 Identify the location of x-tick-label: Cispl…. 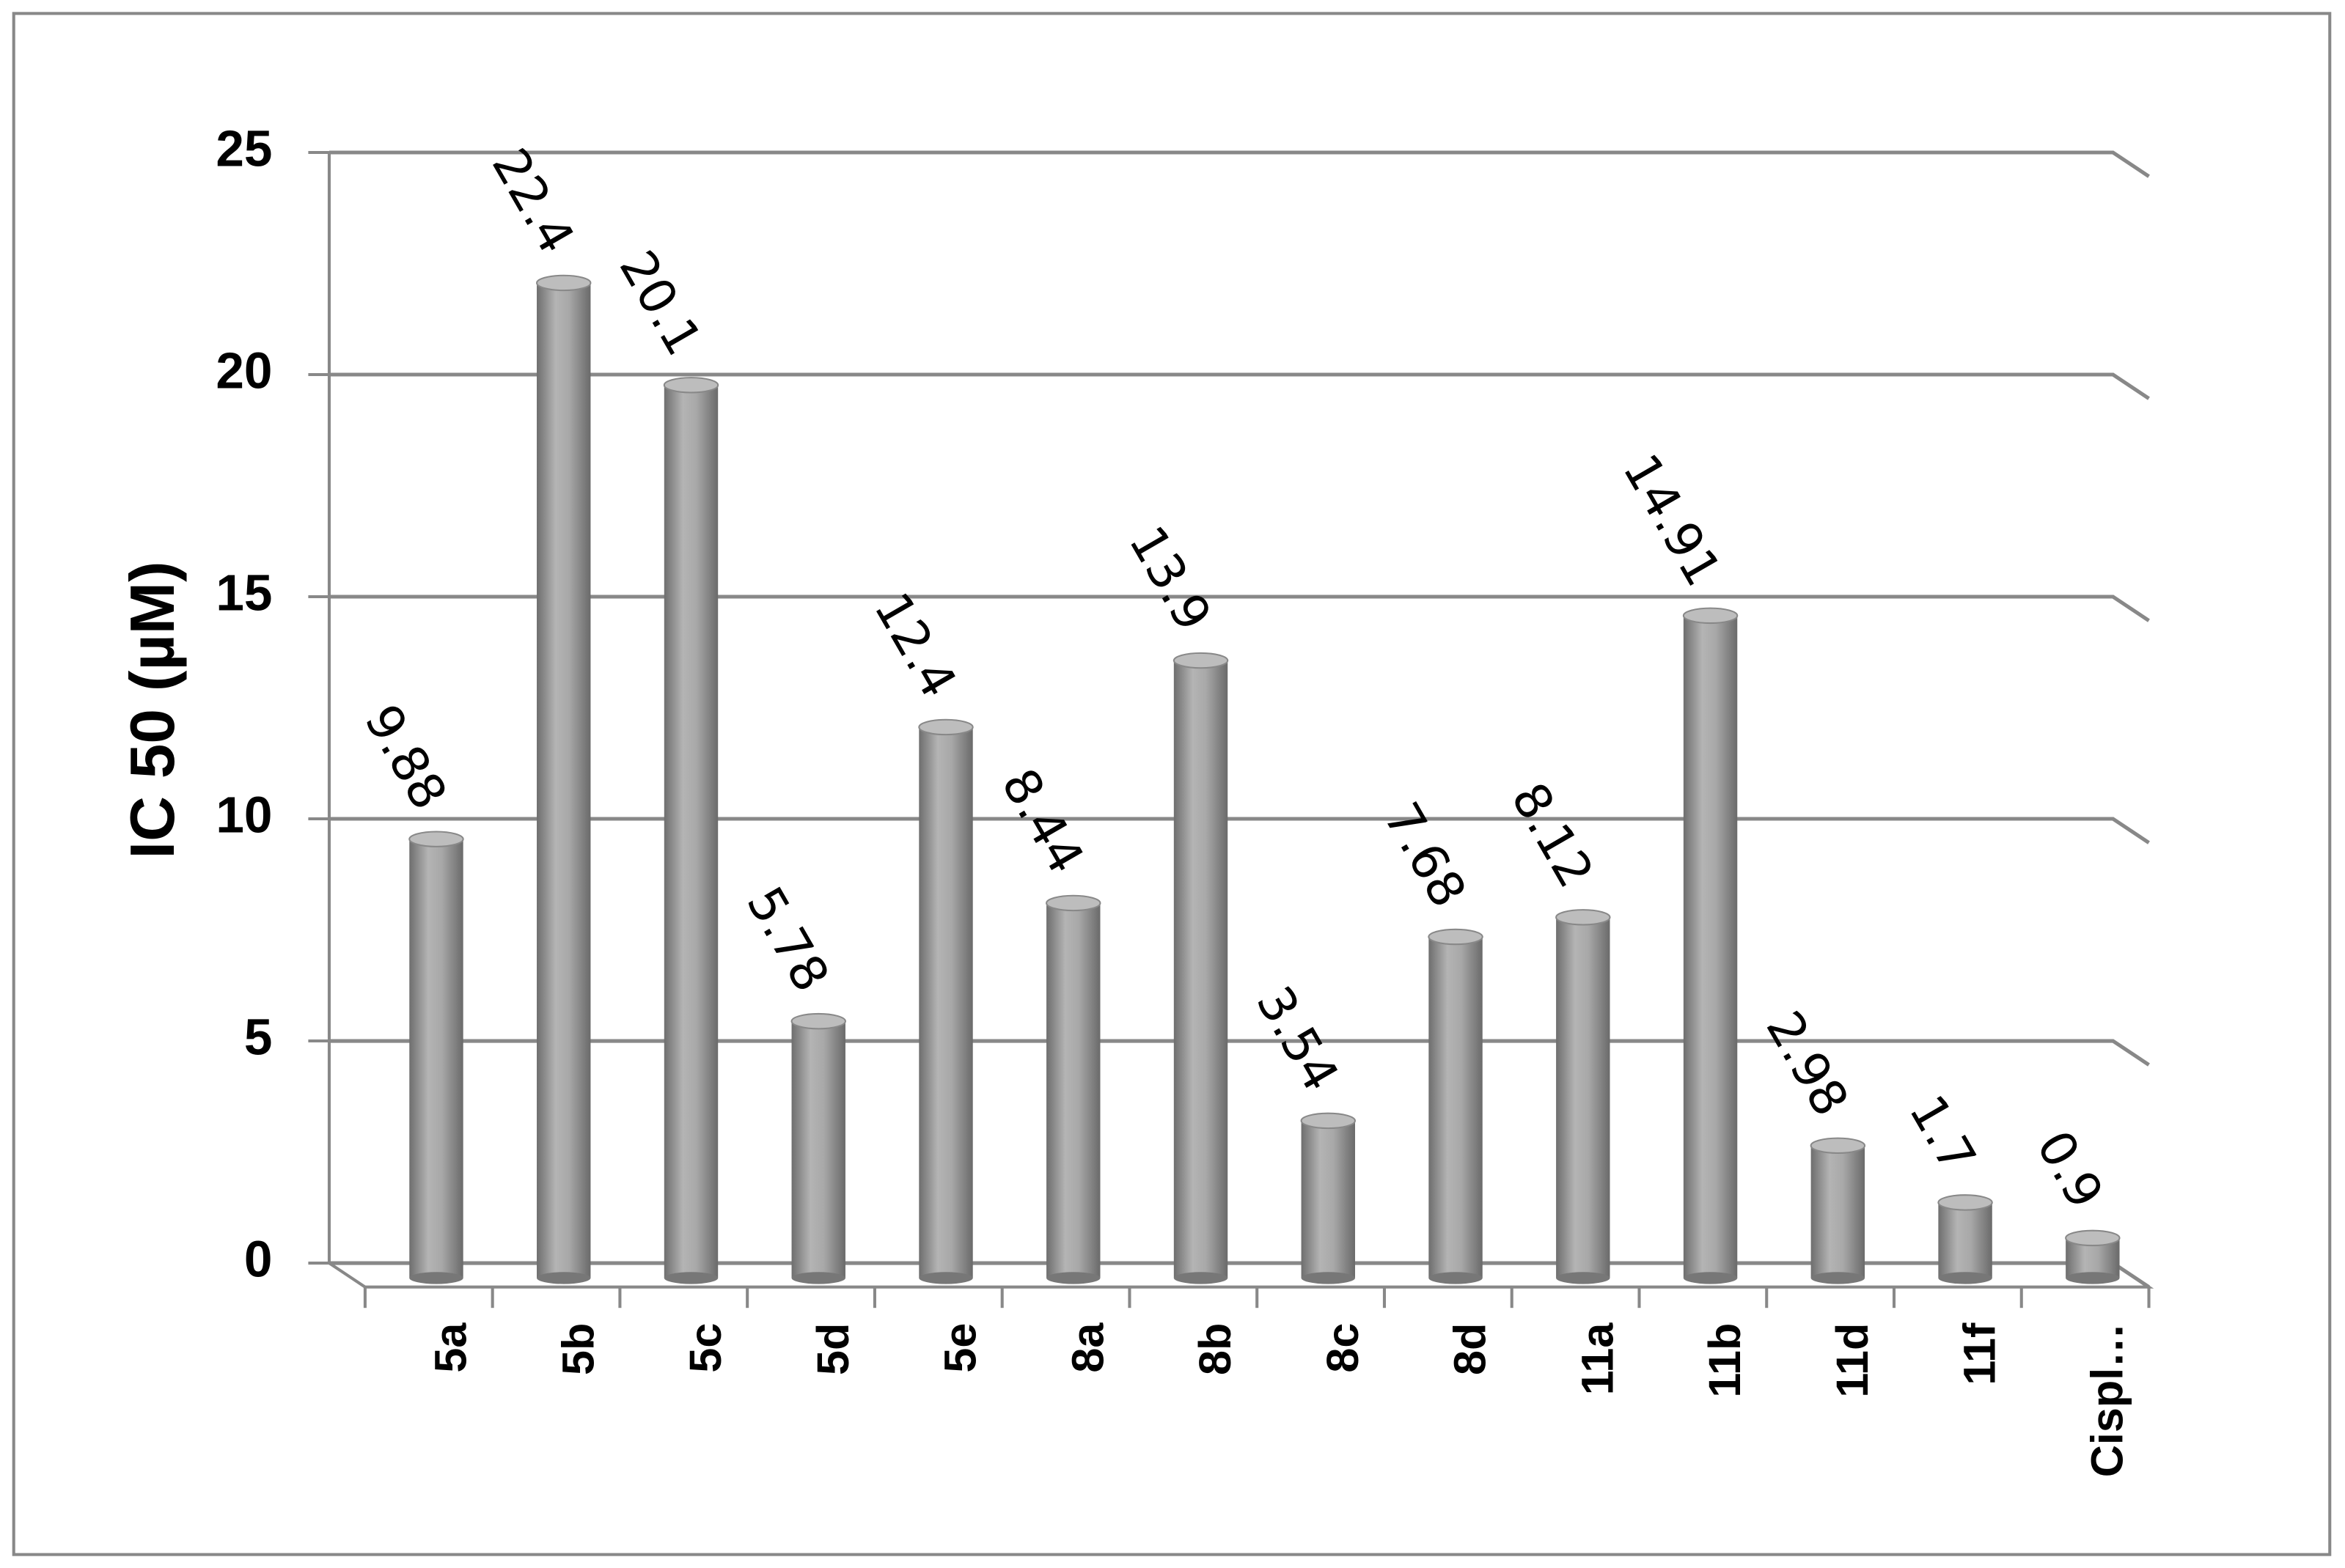
(2107, 1400).